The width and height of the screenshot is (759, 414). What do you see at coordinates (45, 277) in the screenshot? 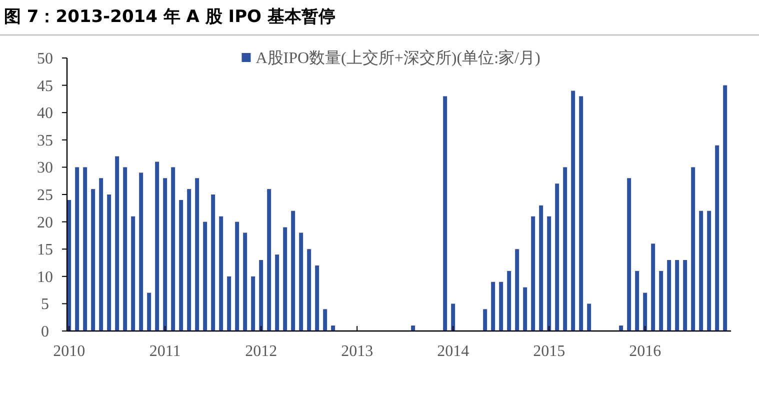
I see `y-tick-label: 10` at bounding box center [45, 277].